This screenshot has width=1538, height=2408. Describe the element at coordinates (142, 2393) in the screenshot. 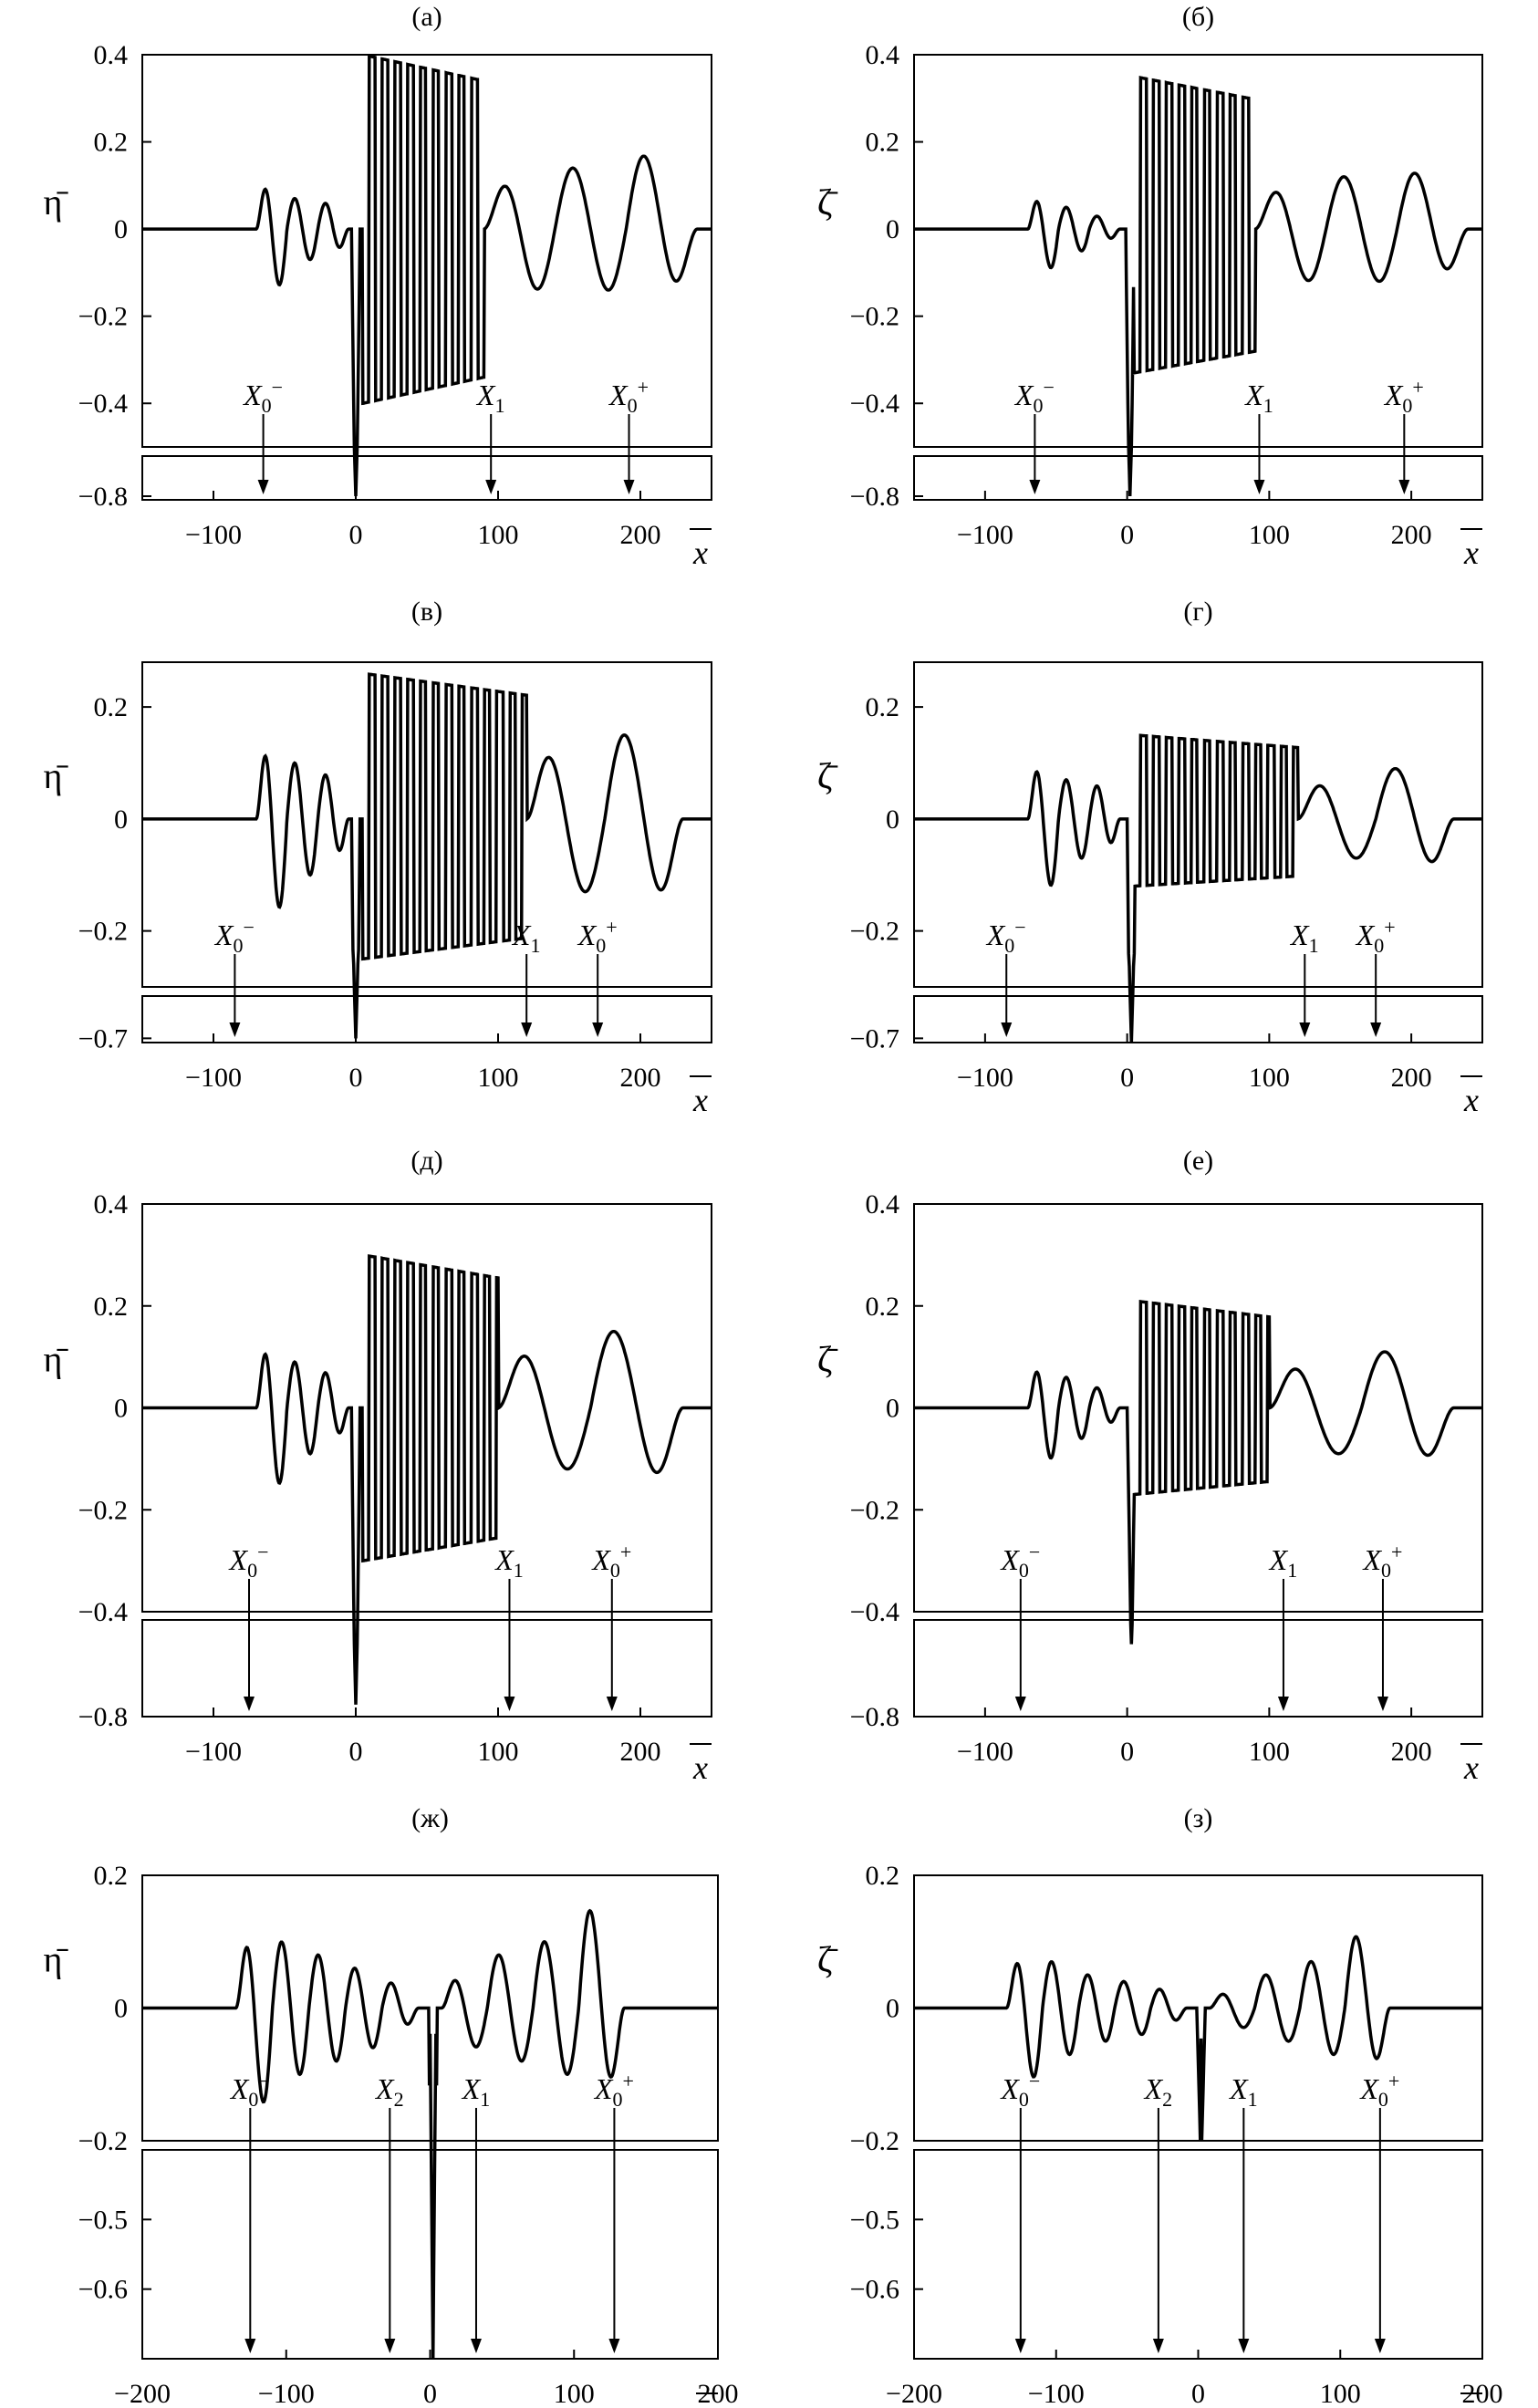

I see `x-tick-label: −200` at that location.